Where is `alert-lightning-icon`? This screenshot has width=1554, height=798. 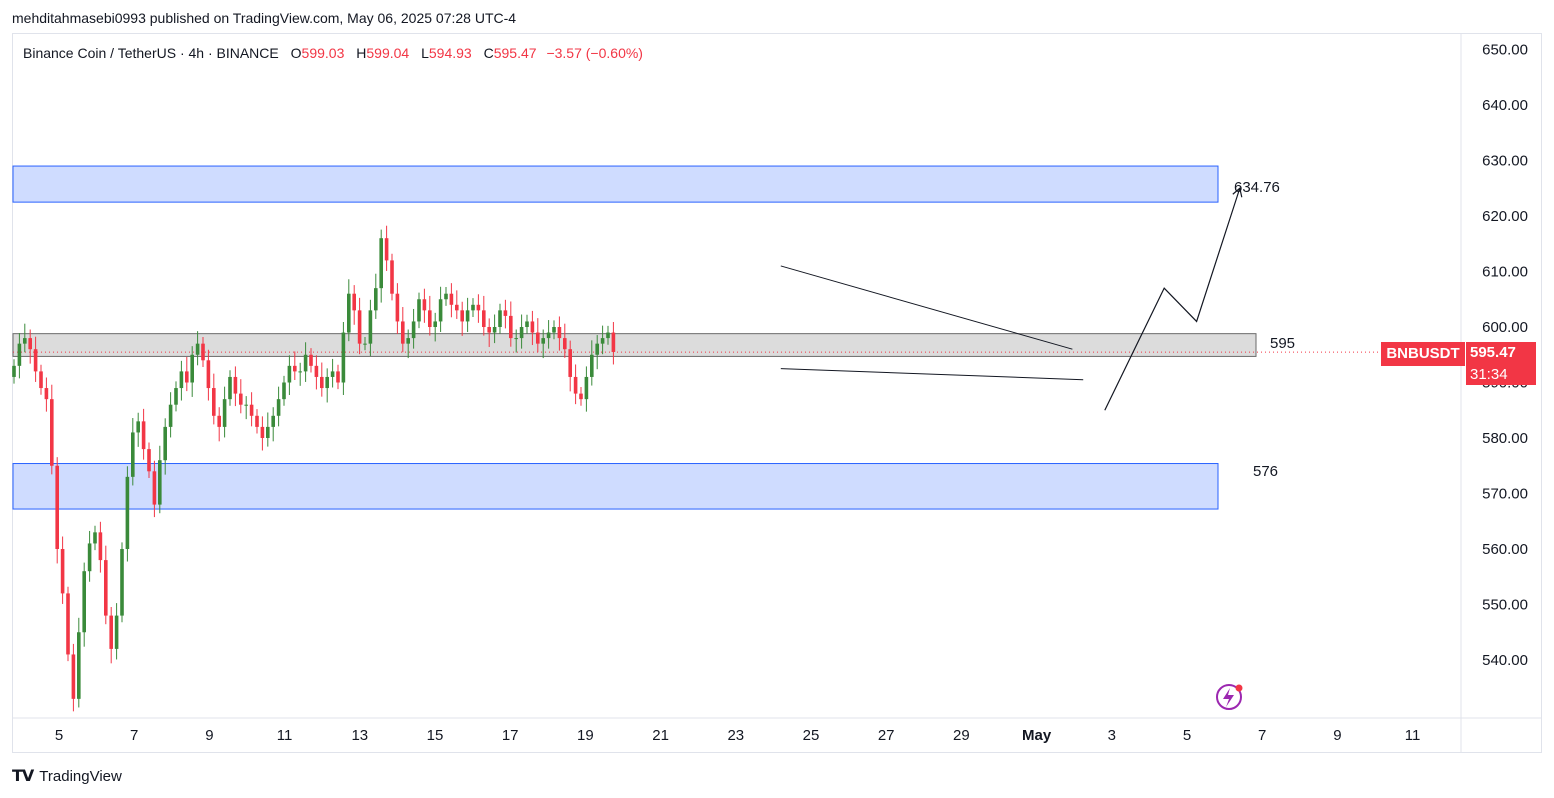
alert-lightning-icon is located at coordinates (1229, 697).